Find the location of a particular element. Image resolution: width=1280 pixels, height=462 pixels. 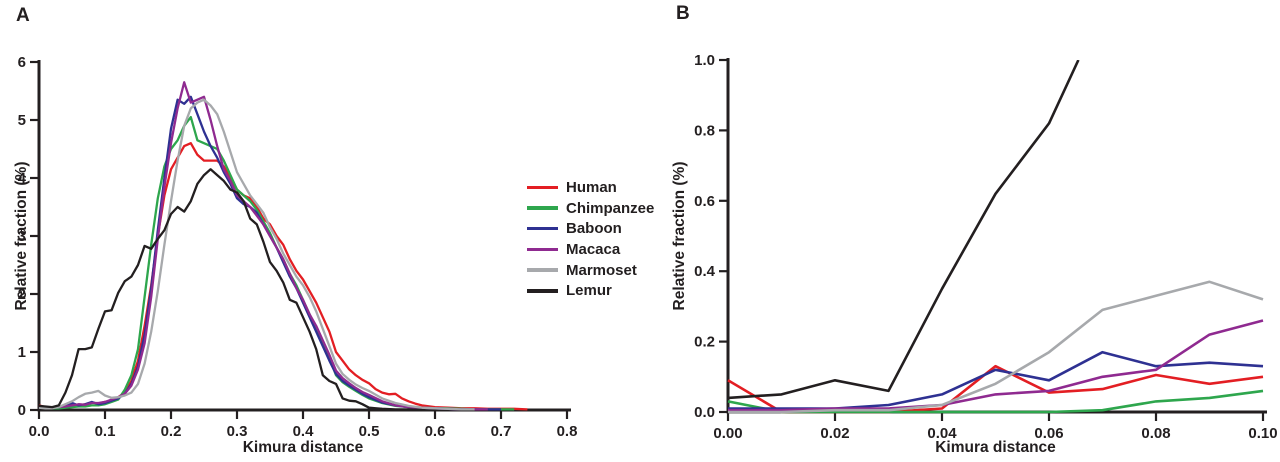

y-tick-label: 6 is located at coordinates (22, 62).